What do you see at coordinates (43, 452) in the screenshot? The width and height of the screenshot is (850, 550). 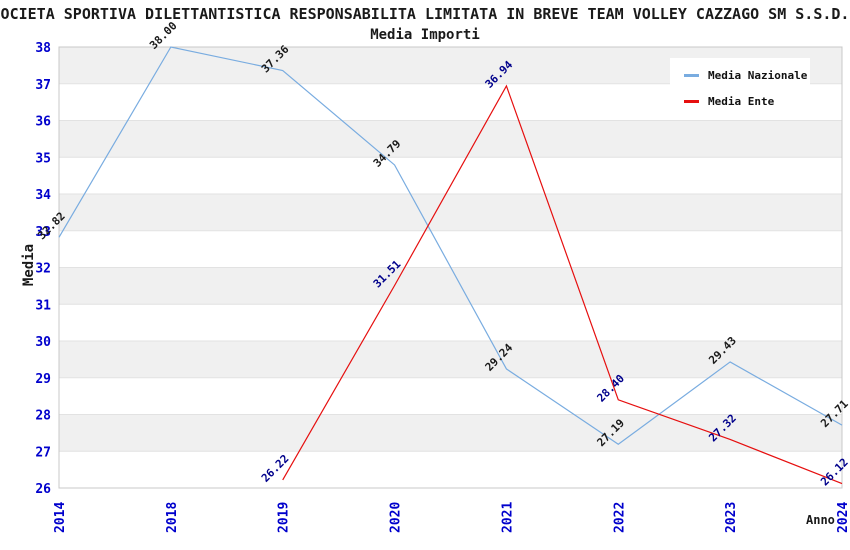 I see `y-tick-label: 27` at bounding box center [43, 452].